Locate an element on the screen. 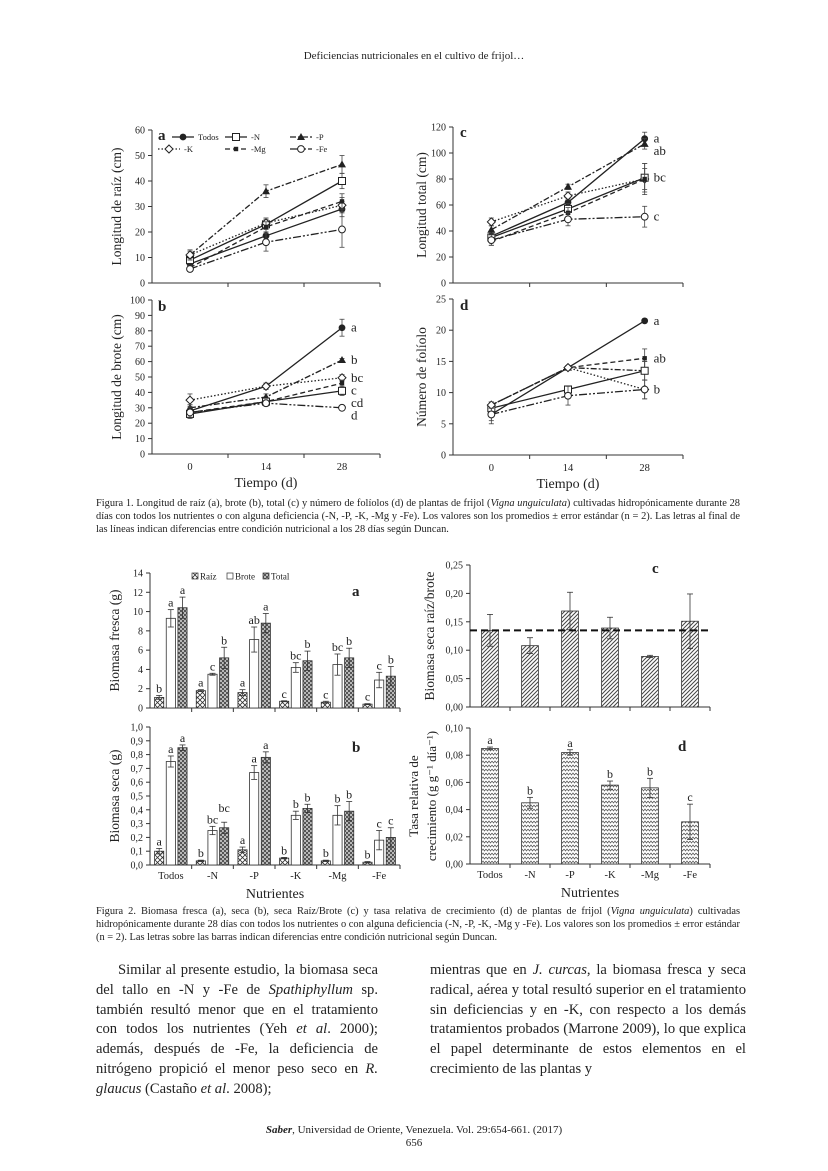 This screenshot has height=1171, width=828. x-axis-label: Tiempo (d) is located at coordinates (568, 484).